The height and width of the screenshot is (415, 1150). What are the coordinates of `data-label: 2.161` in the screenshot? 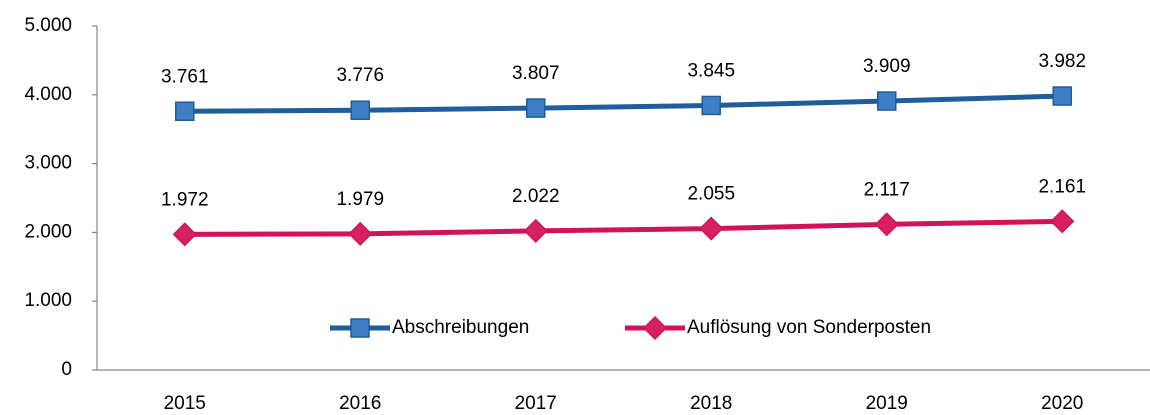 It's located at (1062, 186).